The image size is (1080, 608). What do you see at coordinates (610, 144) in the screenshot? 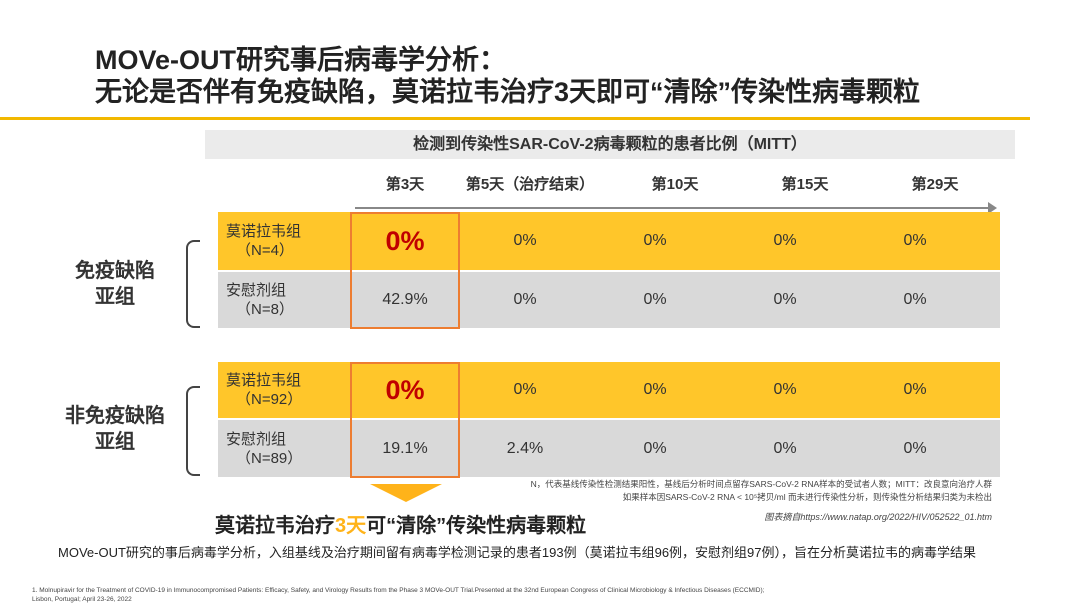
I see `table-header: 检测到传染性SAR-CoV-2病毒颗粒的患者比例（MITT）` at bounding box center [610, 144].